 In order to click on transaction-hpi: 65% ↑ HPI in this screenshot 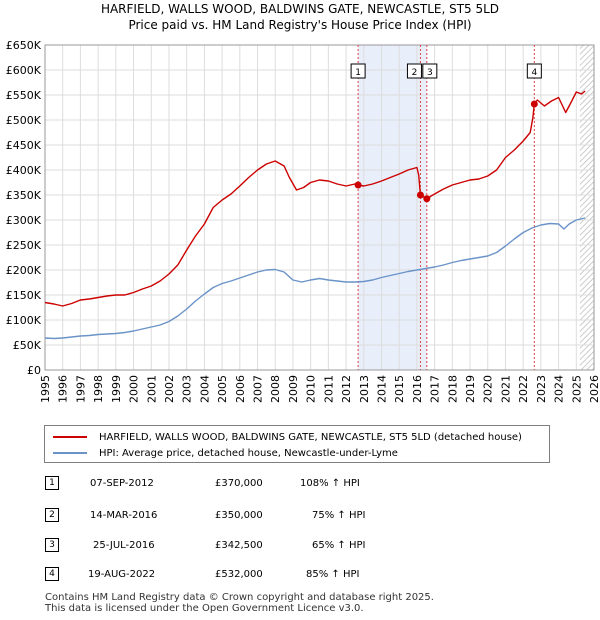, I will do `click(339, 545)`.